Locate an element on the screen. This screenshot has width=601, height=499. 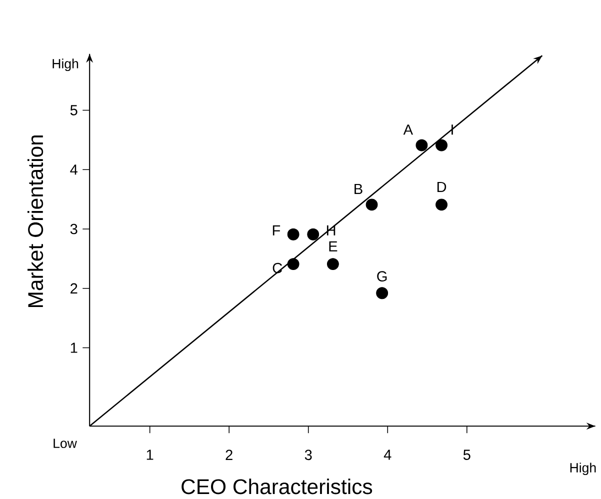
x-tick-label: 4 is located at coordinates (388, 455).